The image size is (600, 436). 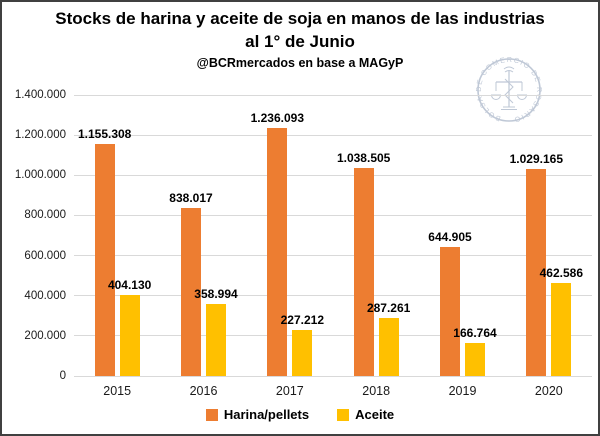 What do you see at coordinates (45, 255) in the screenshot?
I see `y-tick-label: 600.000` at bounding box center [45, 255].